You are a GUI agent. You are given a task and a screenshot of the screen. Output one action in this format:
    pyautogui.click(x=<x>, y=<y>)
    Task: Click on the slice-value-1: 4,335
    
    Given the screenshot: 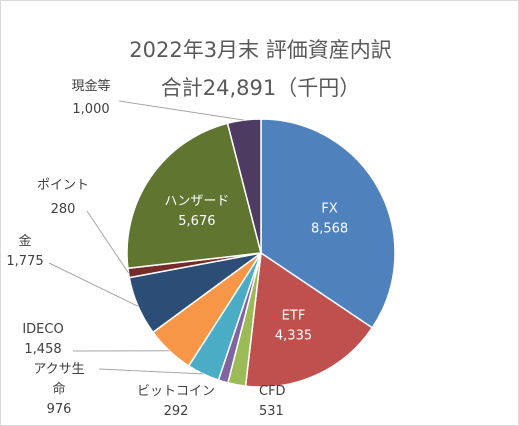 What is the action you would take?
    pyautogui.click(x=293, y=336)
    